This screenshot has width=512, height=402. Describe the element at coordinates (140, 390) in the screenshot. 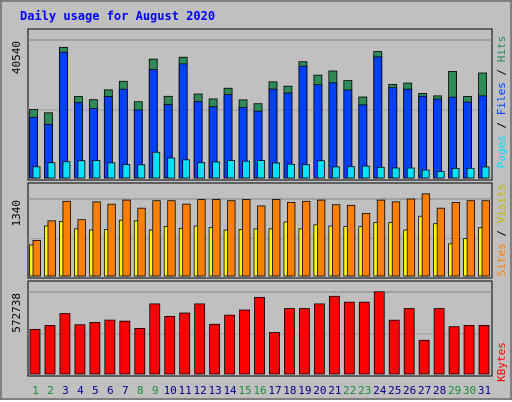

I see `x-tick-label: 8` at that location.